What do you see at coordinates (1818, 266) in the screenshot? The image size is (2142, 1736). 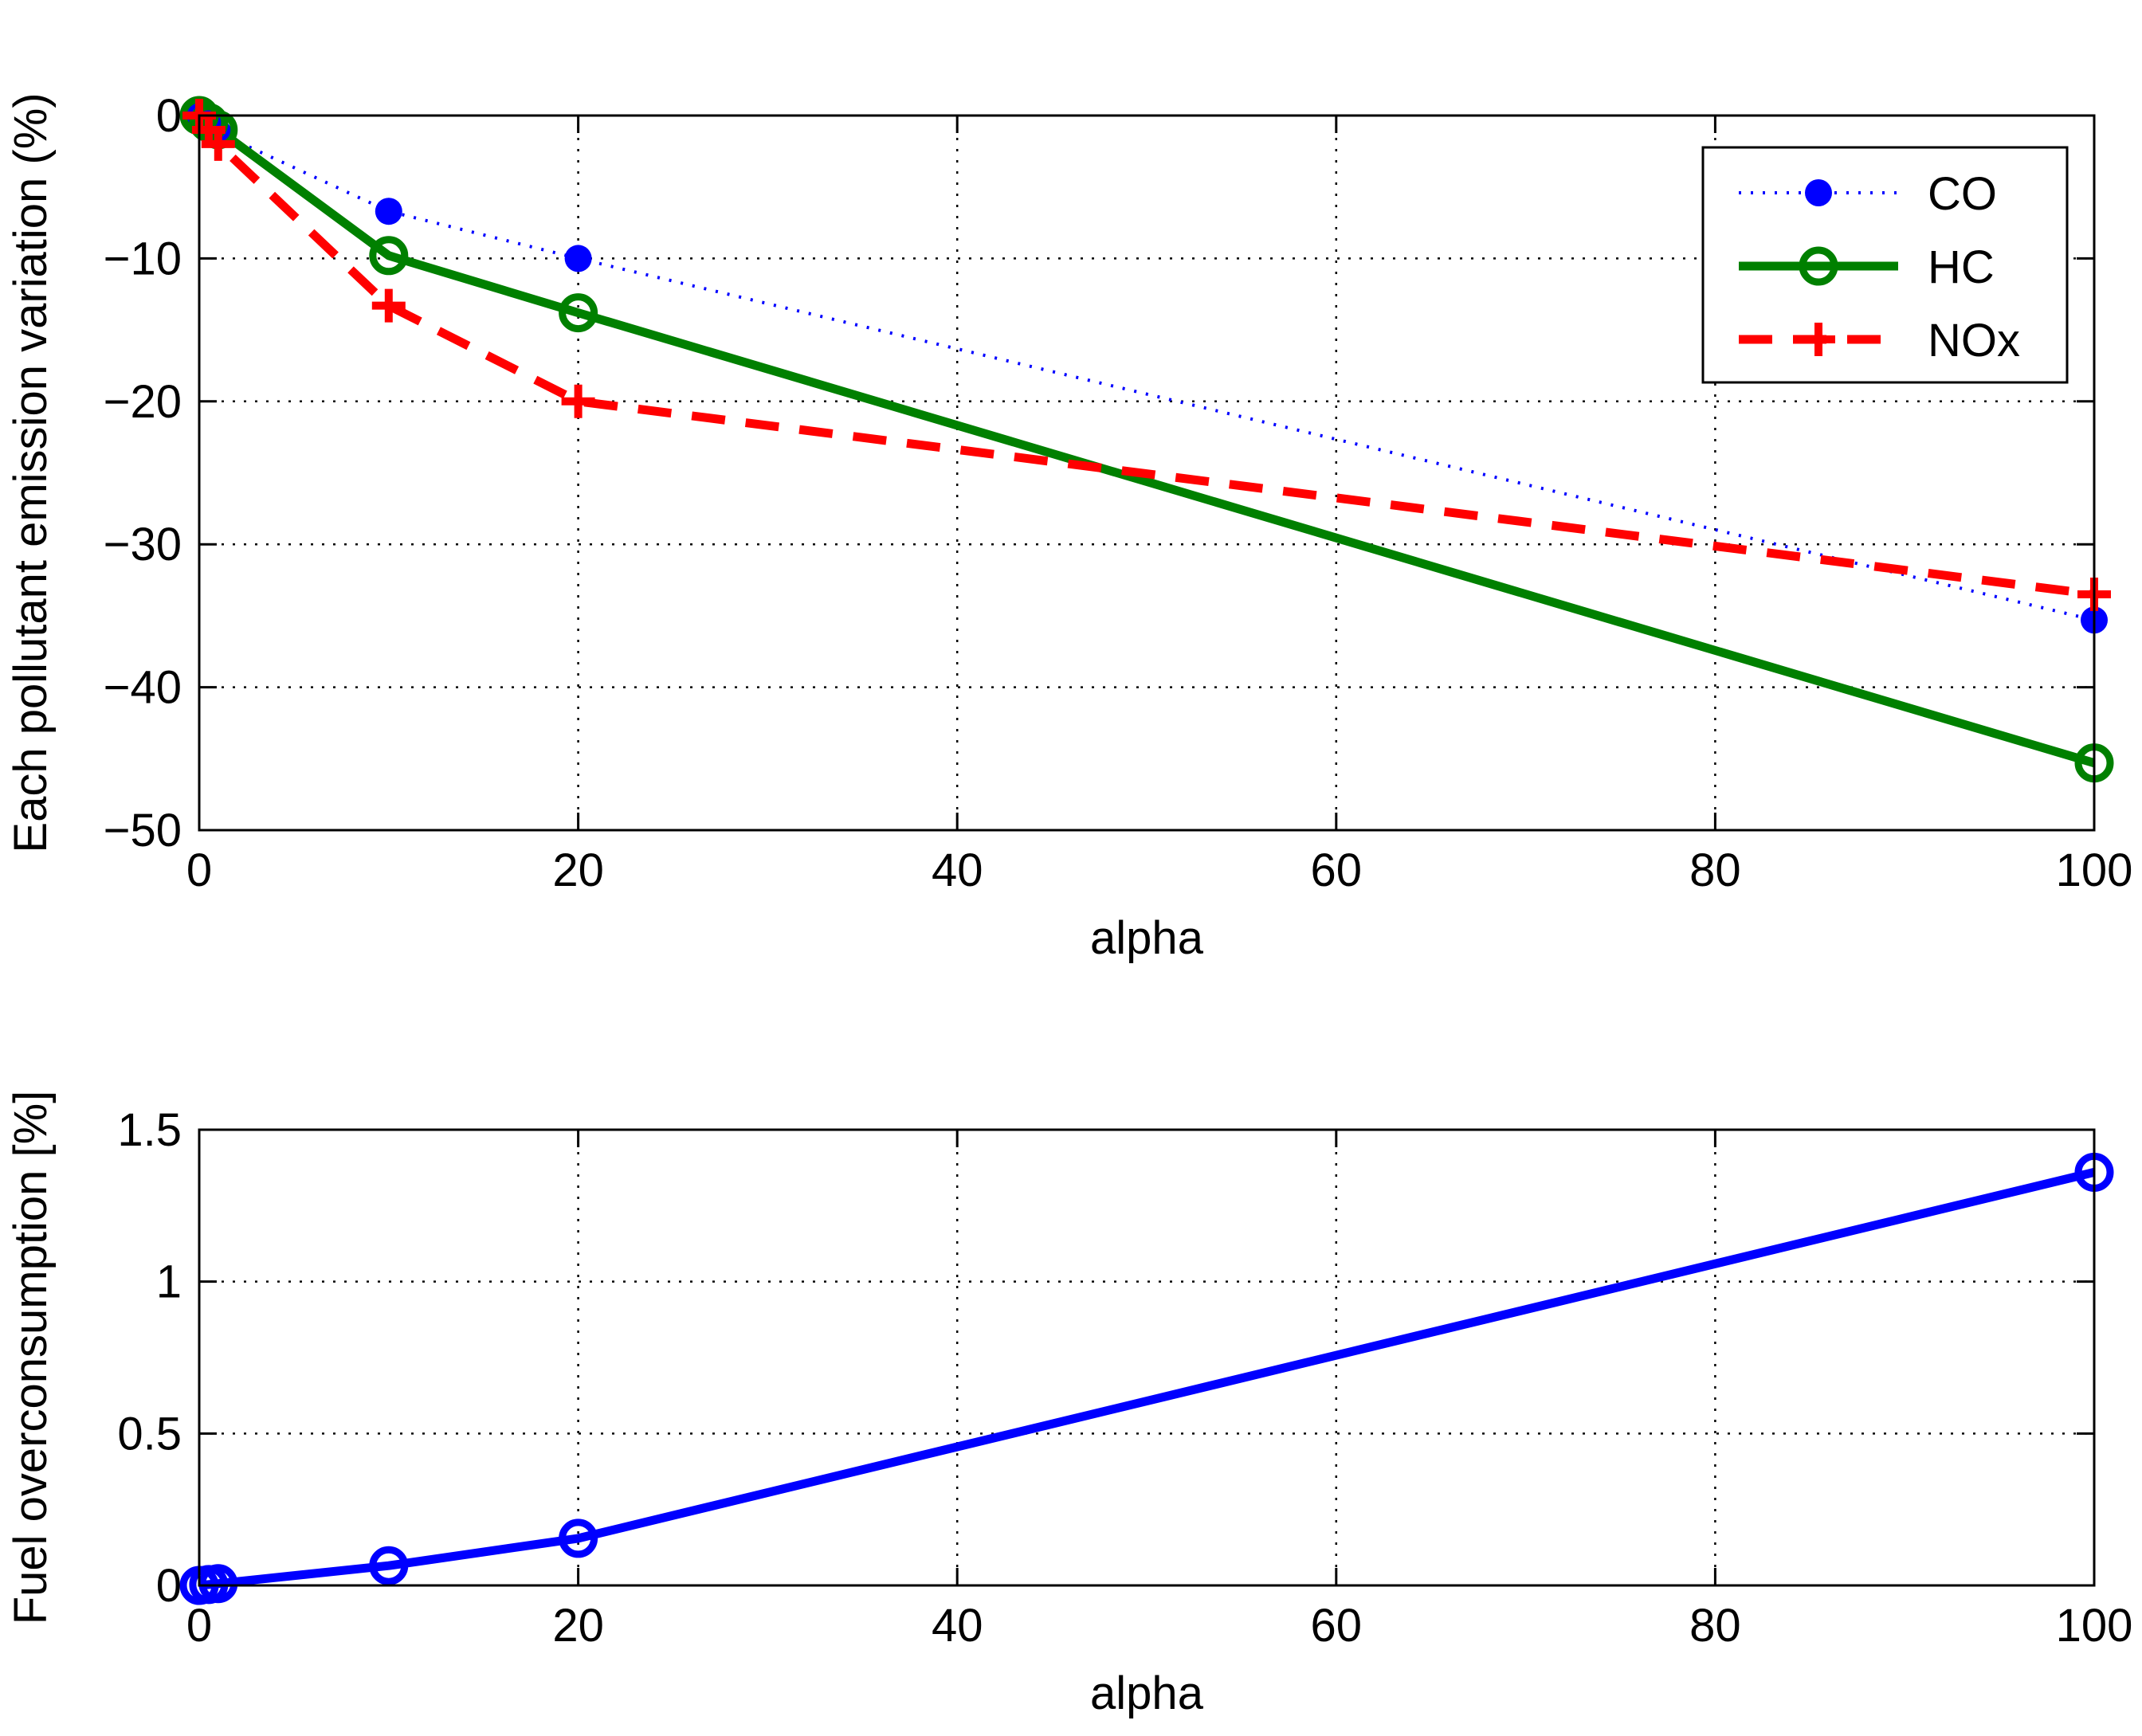 I see `legend-marker-hc` at bounding box center [1818, 266].